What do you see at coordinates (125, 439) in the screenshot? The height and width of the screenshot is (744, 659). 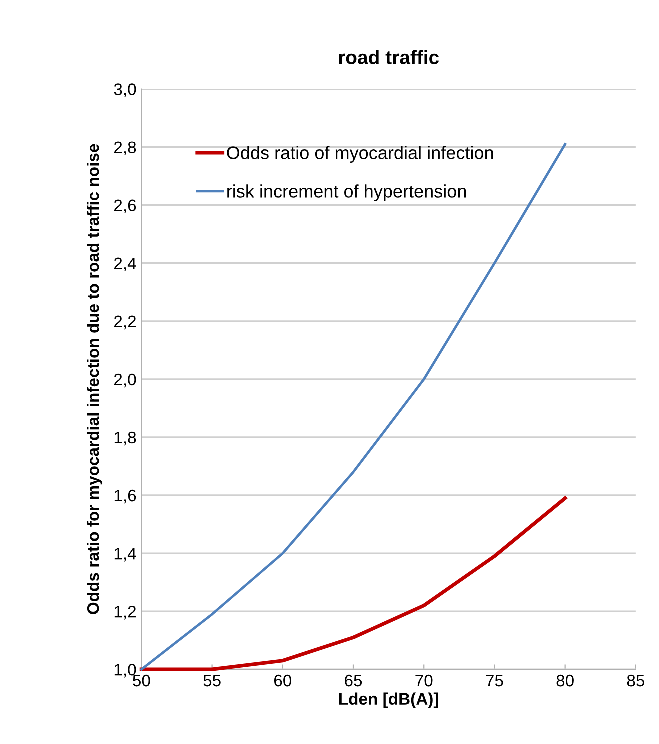 I see `y-tick-label: 1,8` at bounding box center [125, 439].